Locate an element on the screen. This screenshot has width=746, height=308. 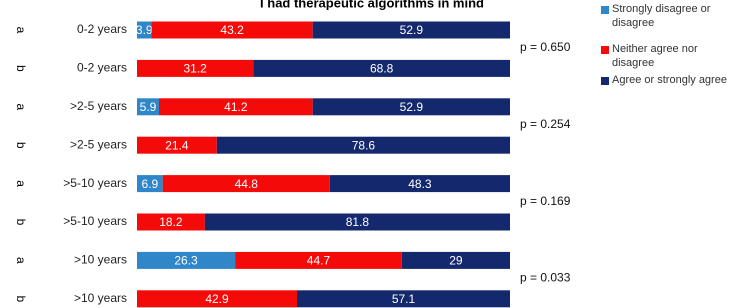
value-label: 57.1 is located at coordinates (404, 299).